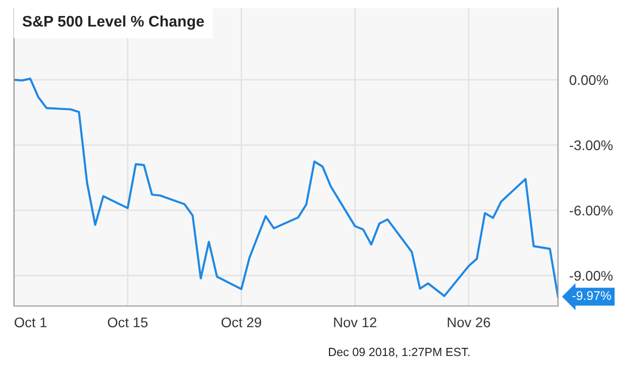 This screenshot has width=638, height=370. Describe the element at coordinates (242, 322) in the screenshot. I see `x-tick-label: Oct 29` at that location.